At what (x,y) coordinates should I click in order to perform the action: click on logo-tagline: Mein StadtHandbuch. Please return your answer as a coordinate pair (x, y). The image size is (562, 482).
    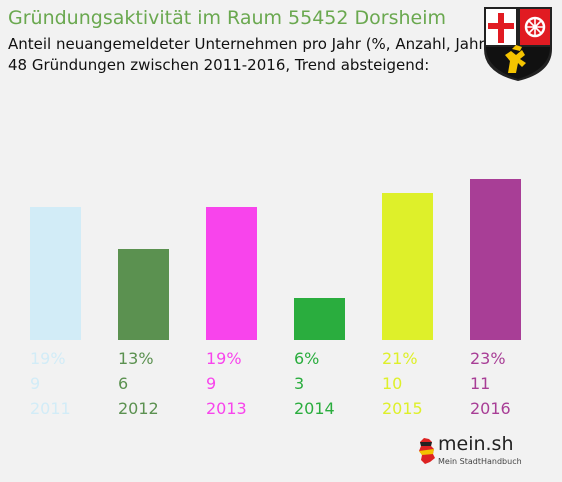
    Looking at the image, I should click on (480, 461).